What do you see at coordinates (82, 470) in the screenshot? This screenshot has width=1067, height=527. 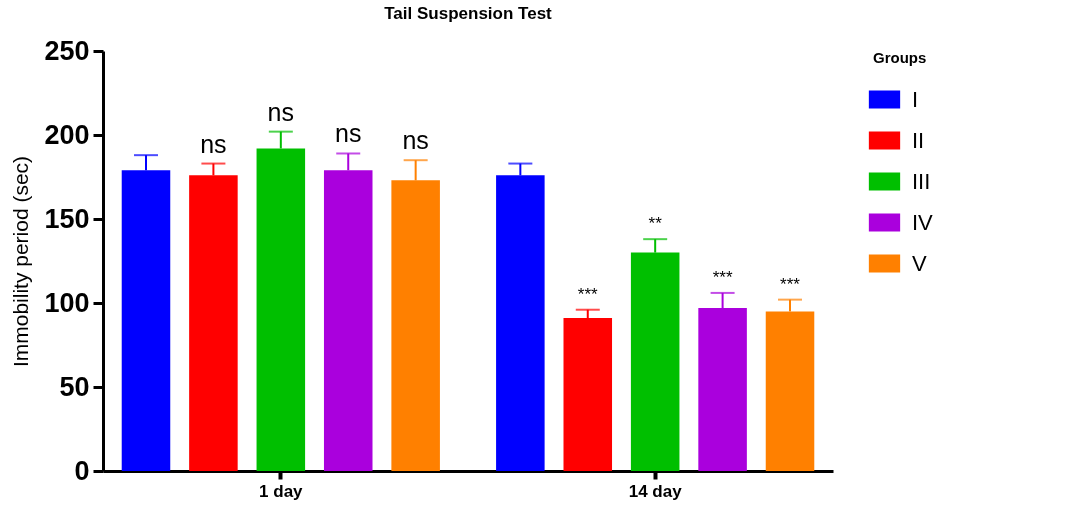 I see `y-tick-label: 0` at bounding box center [82, 470].